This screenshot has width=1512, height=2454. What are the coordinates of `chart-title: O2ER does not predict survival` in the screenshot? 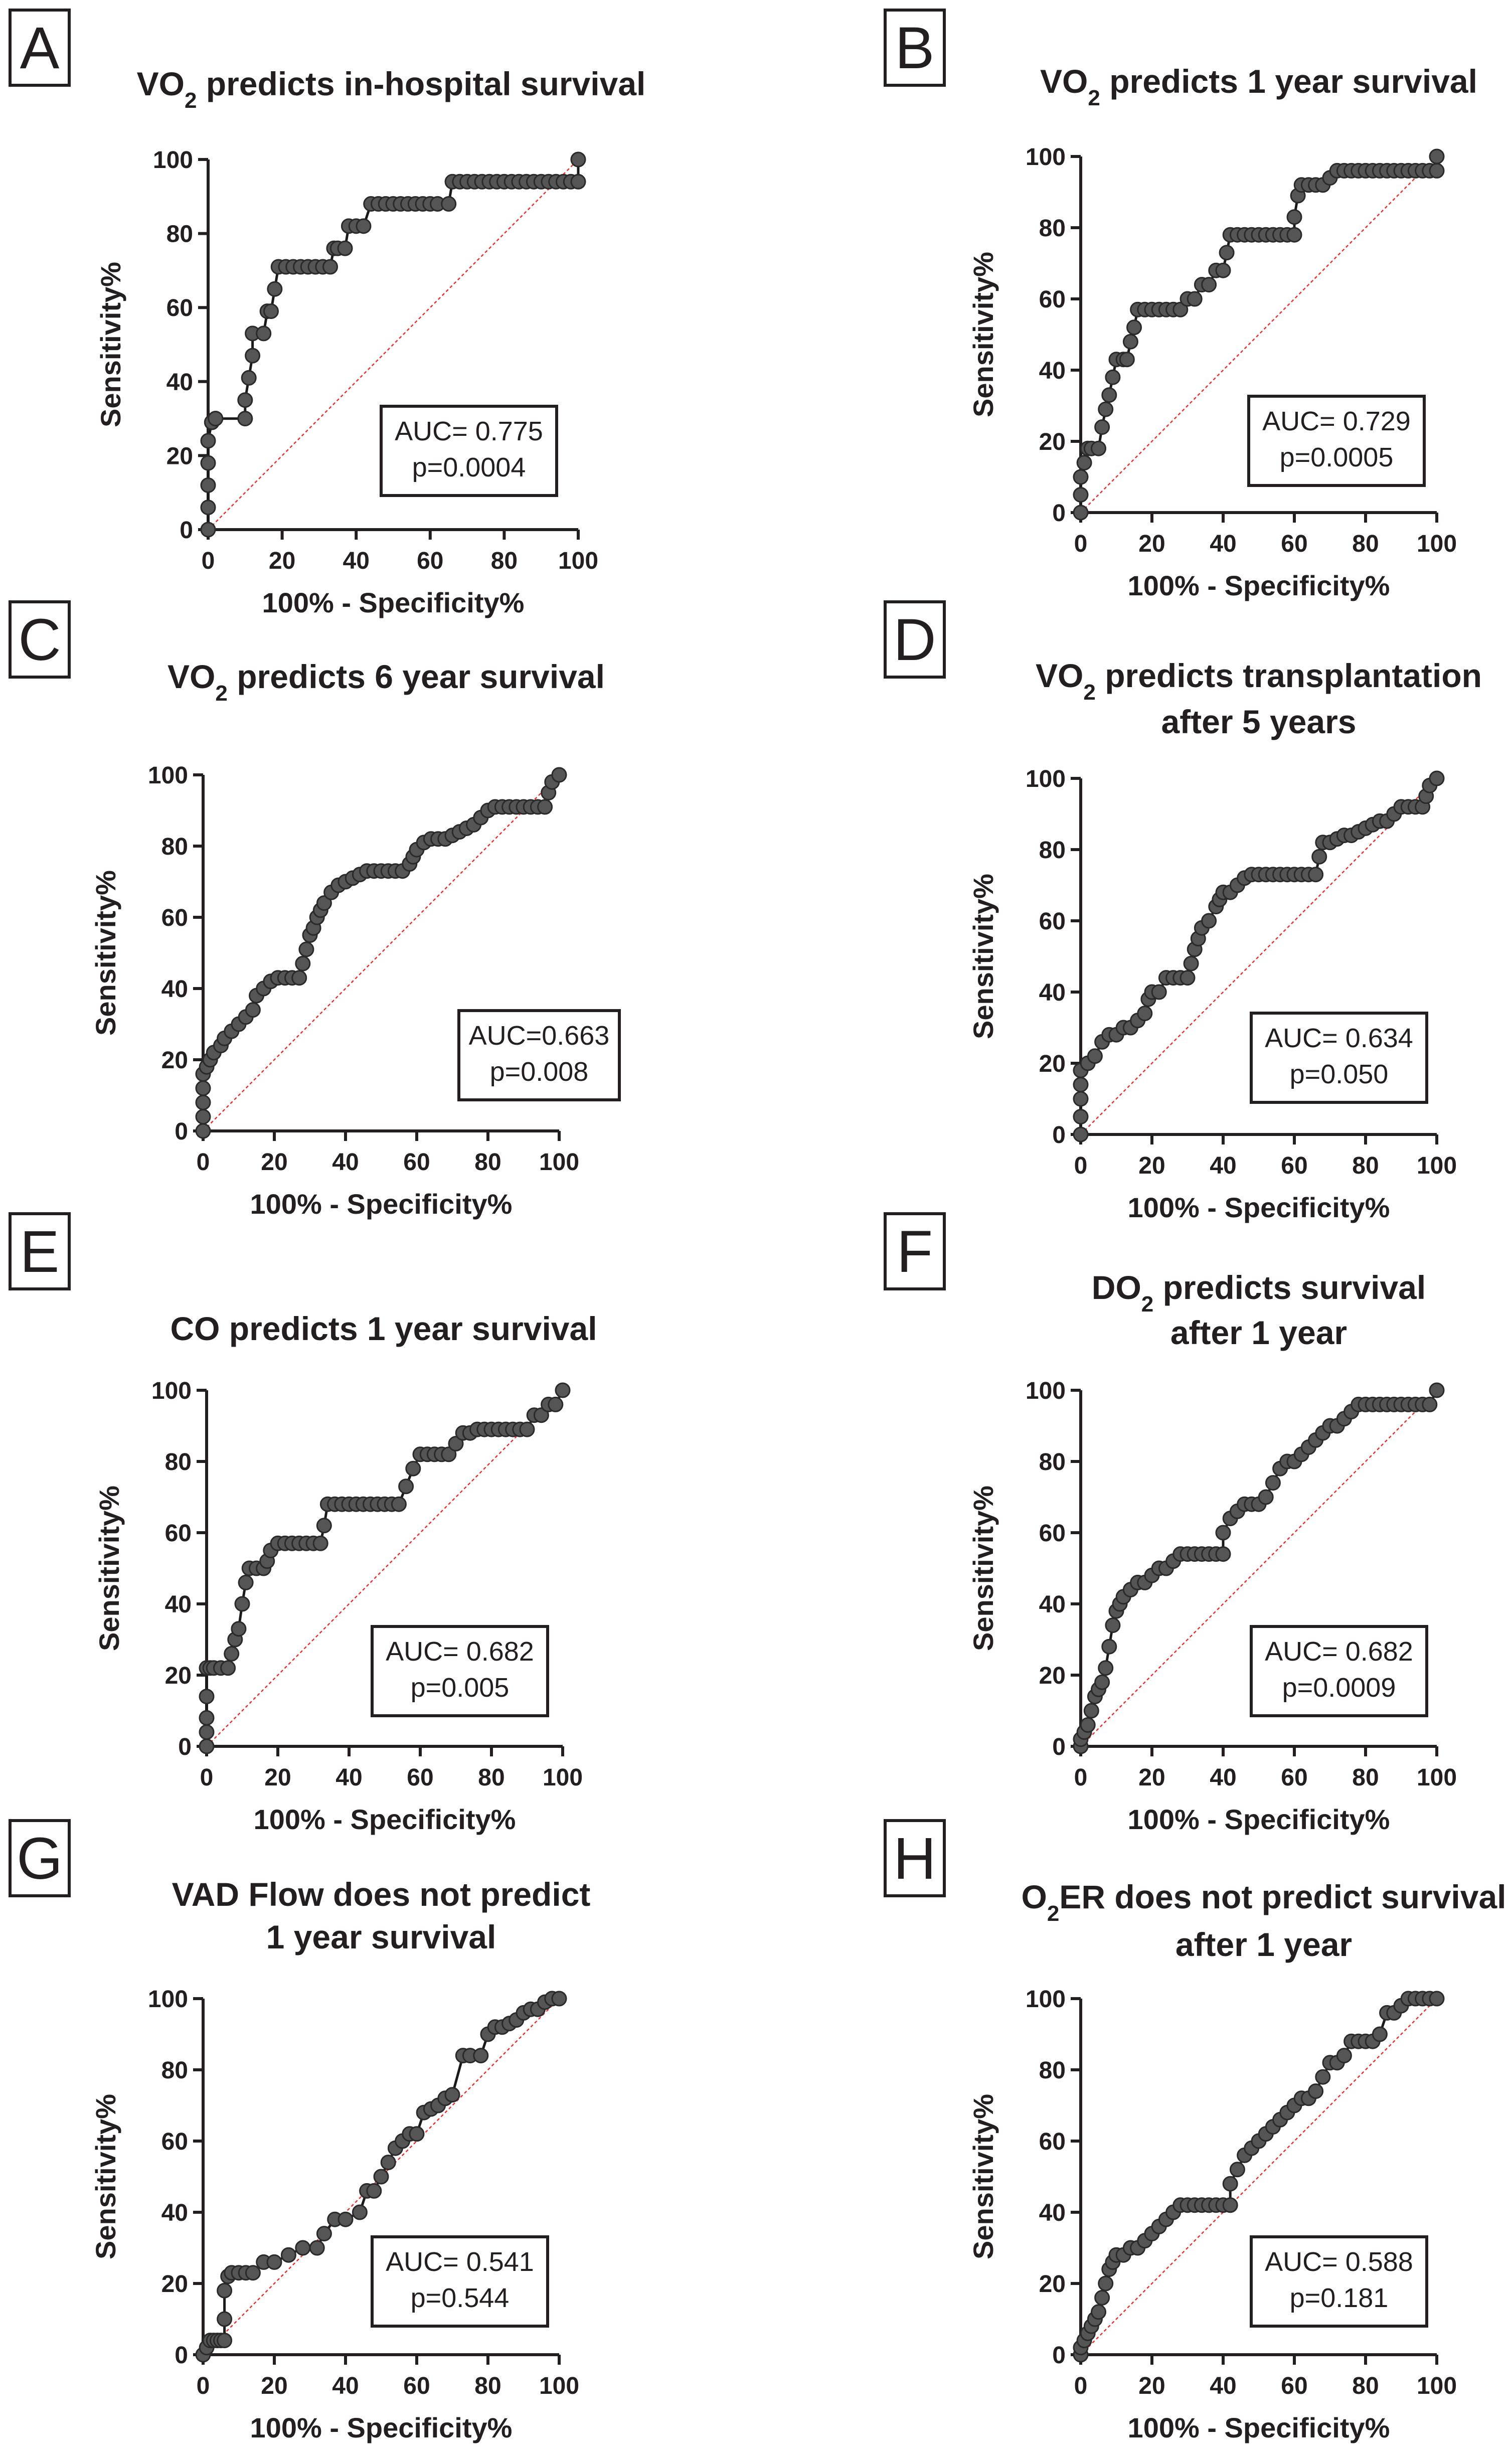 It's located at (1263, 1902).